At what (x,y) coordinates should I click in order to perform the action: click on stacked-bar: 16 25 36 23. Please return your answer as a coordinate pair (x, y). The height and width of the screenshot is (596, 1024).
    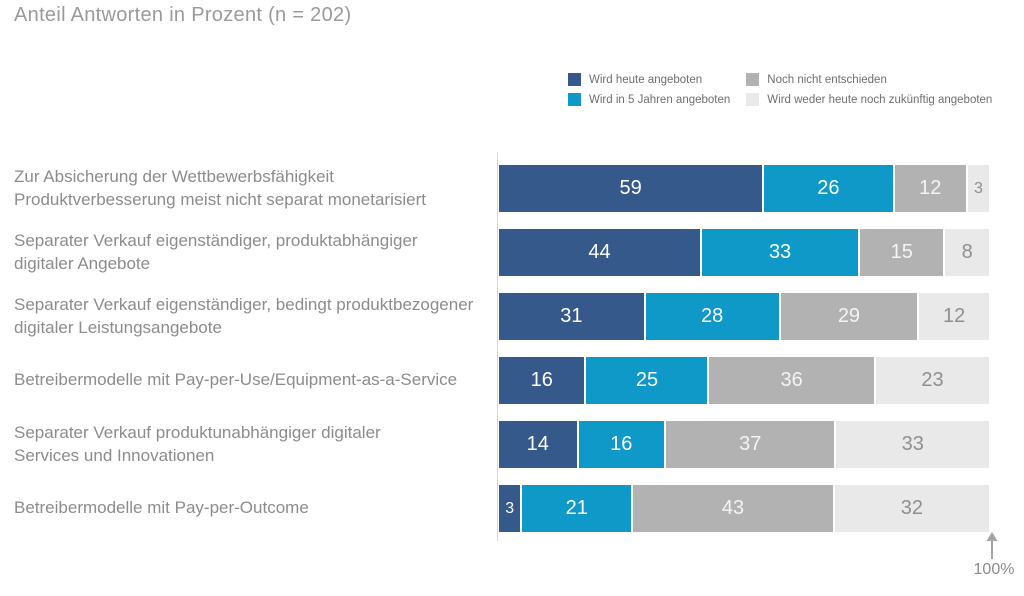
    Looking at the image, I should click on (744, 380).